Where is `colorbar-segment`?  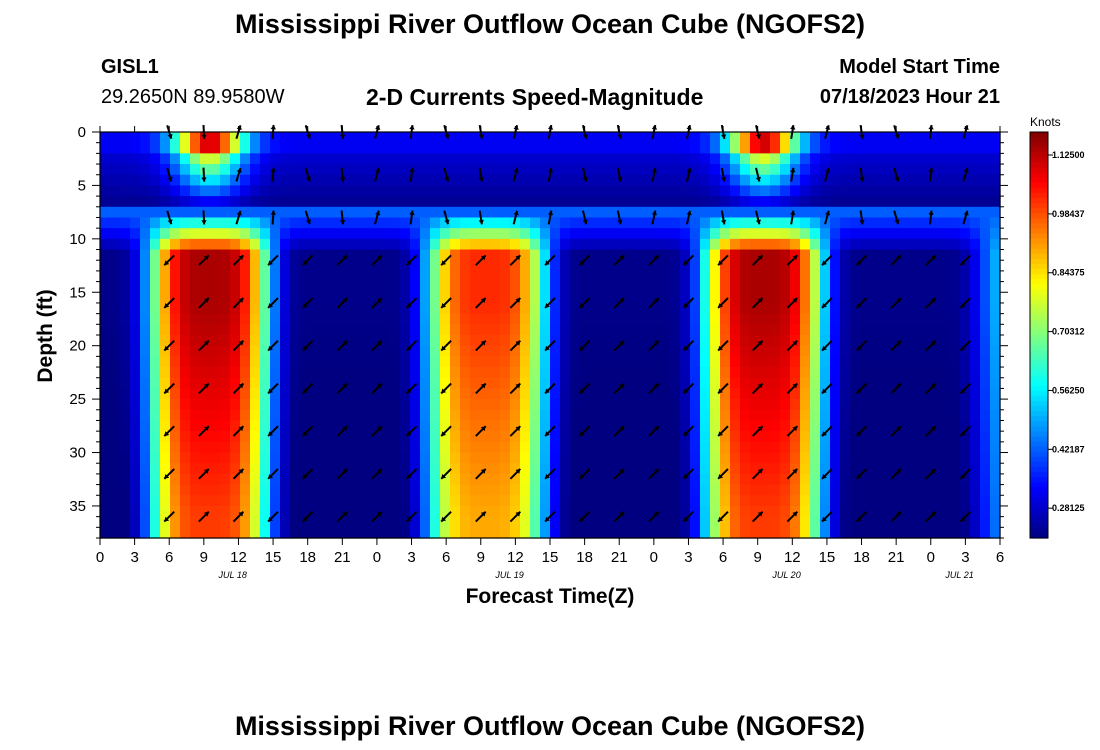 colorbar-segment is located at coordinates (1039, 525).